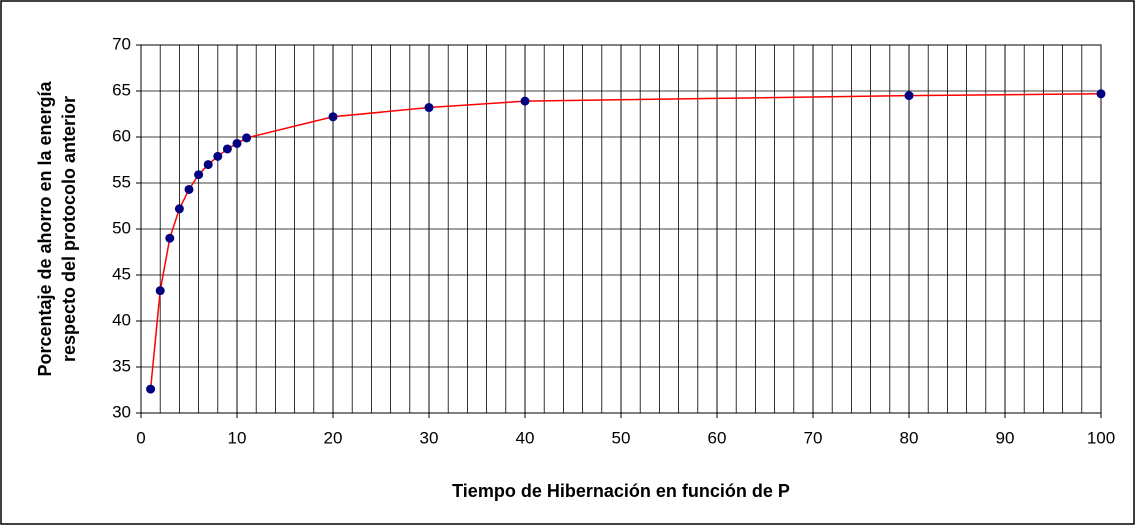 The height and width of the screenshot is (525, 1135). I want to click on x-tick-label: 10, so click(237, 437).